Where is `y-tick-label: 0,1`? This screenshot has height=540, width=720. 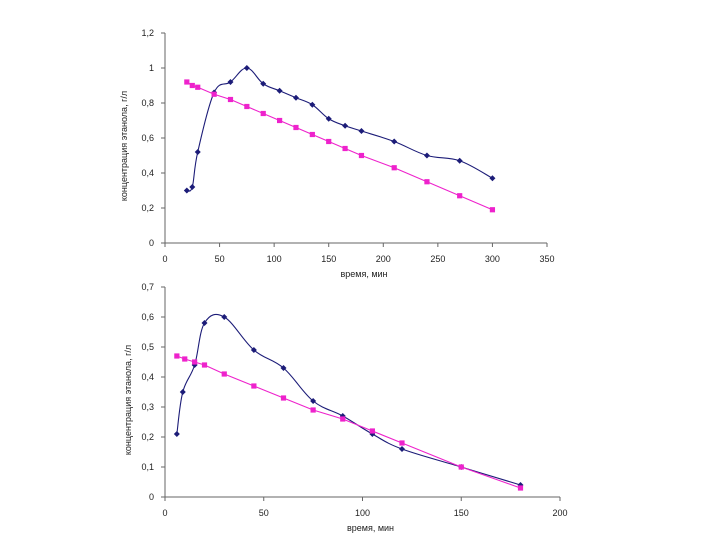
y-tick-label: 0,1 is located at coordinates (147, 467).